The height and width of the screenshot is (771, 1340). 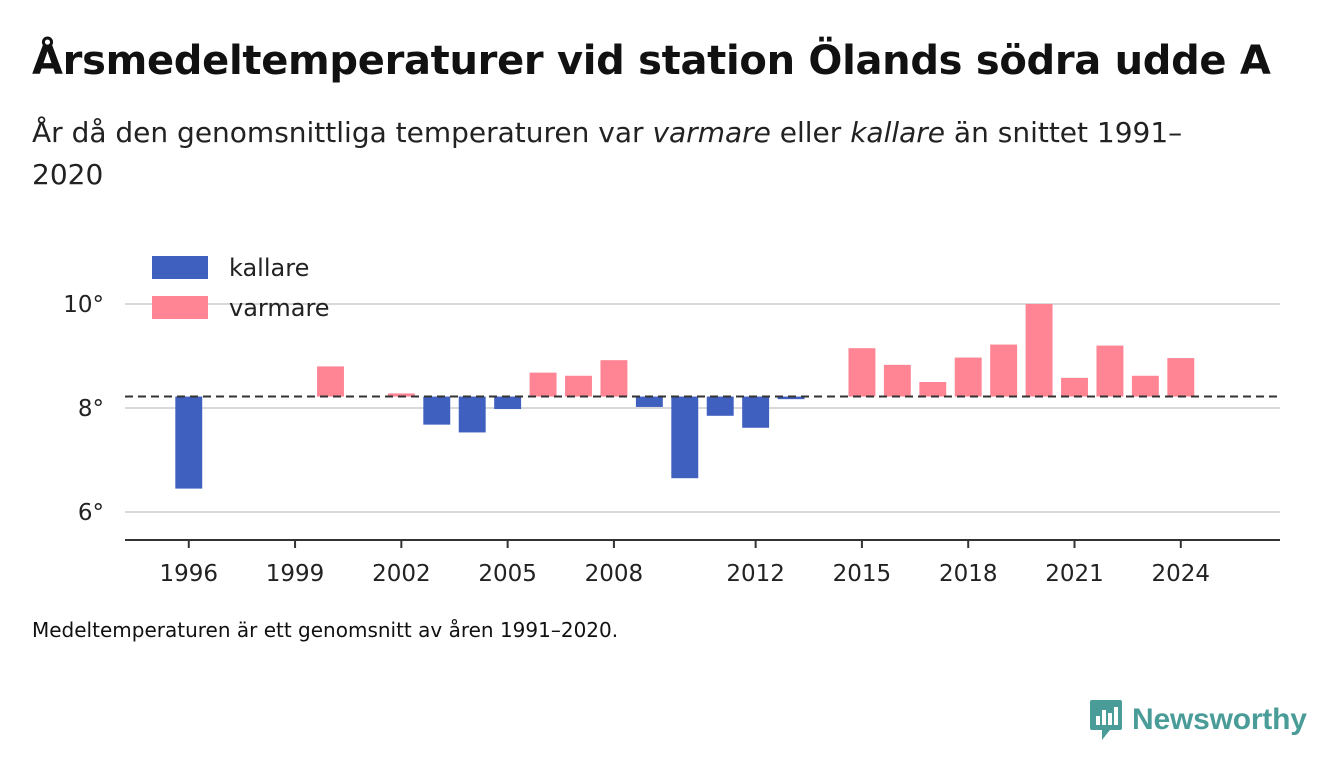 I want to click on bar-colder-2004, so click(x=472, y=414).